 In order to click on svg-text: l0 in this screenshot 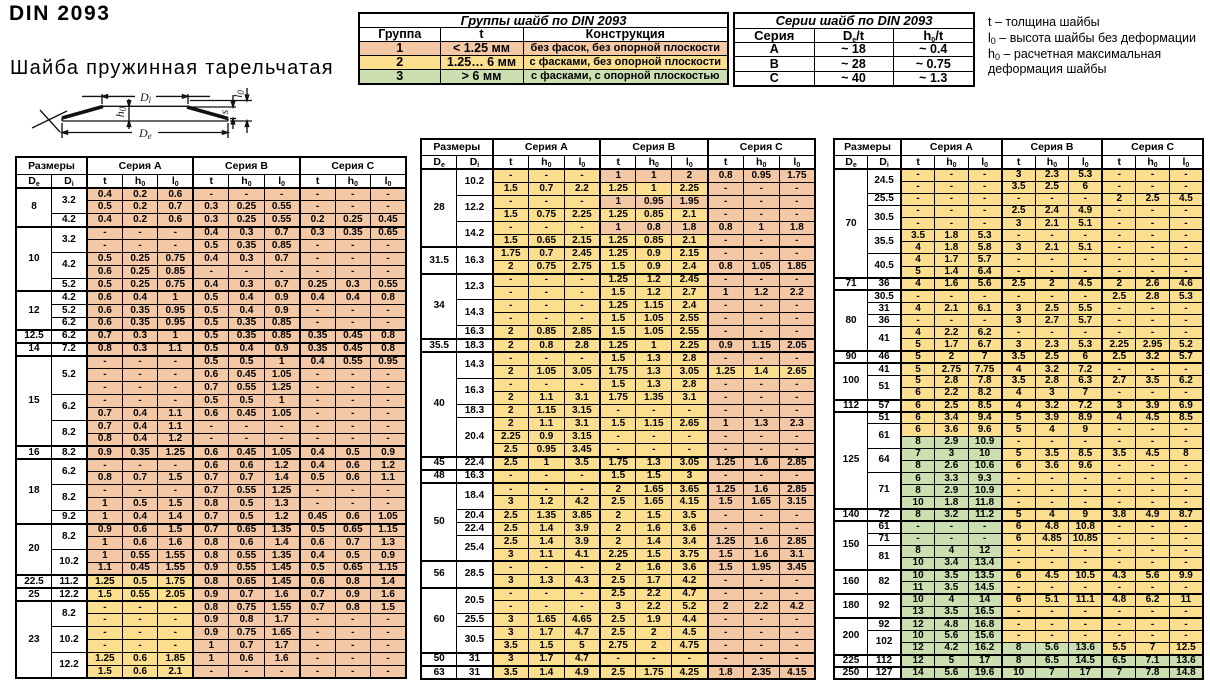, I will do `click(238, 94)`.